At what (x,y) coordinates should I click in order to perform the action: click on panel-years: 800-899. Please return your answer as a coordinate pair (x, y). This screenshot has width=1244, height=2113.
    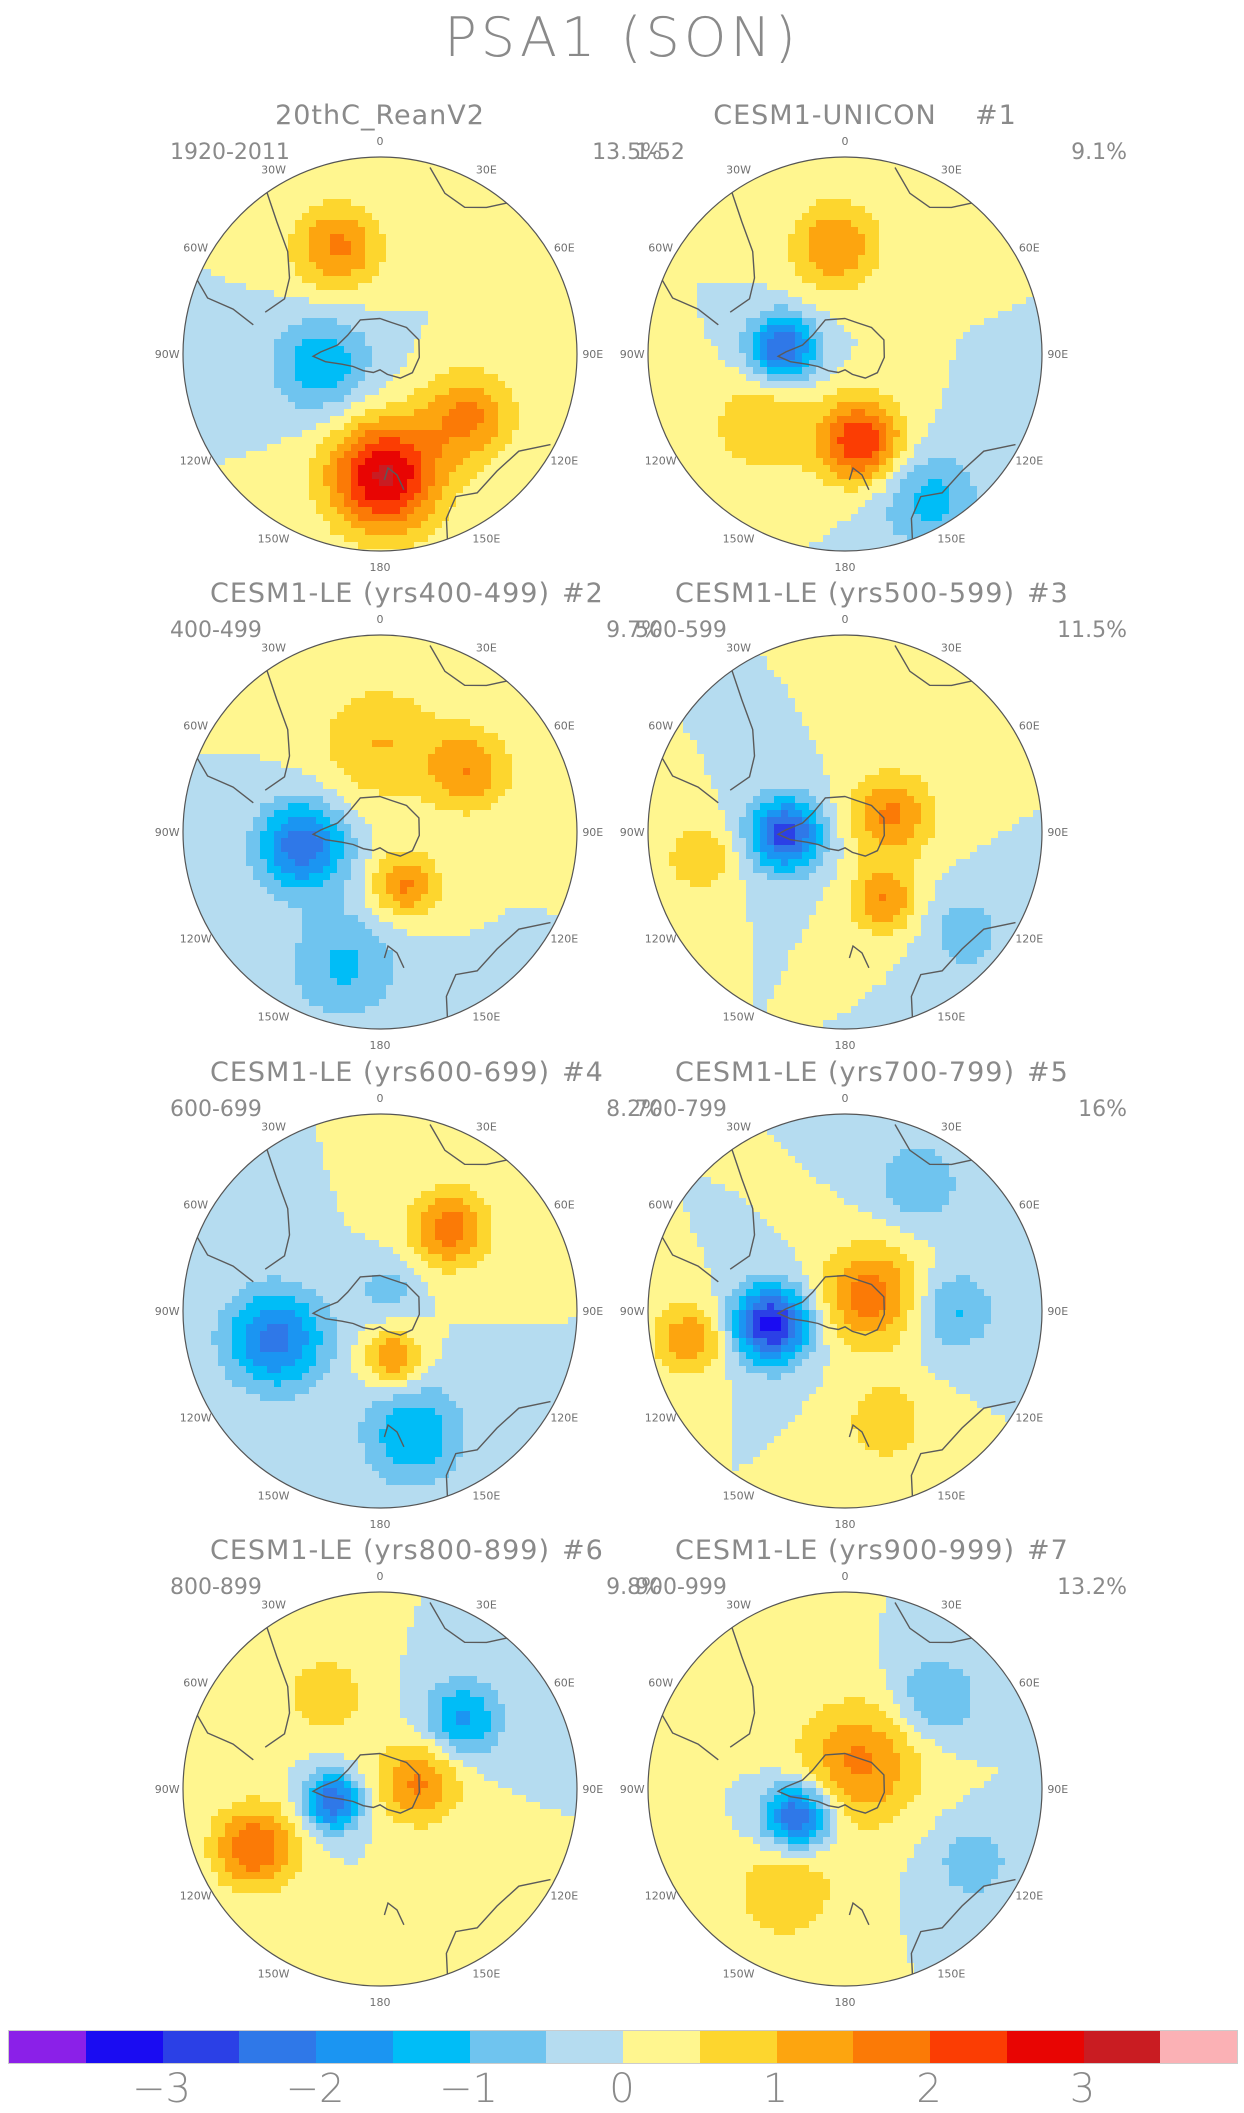
    Looking at the image, I should click on (216, 1587).